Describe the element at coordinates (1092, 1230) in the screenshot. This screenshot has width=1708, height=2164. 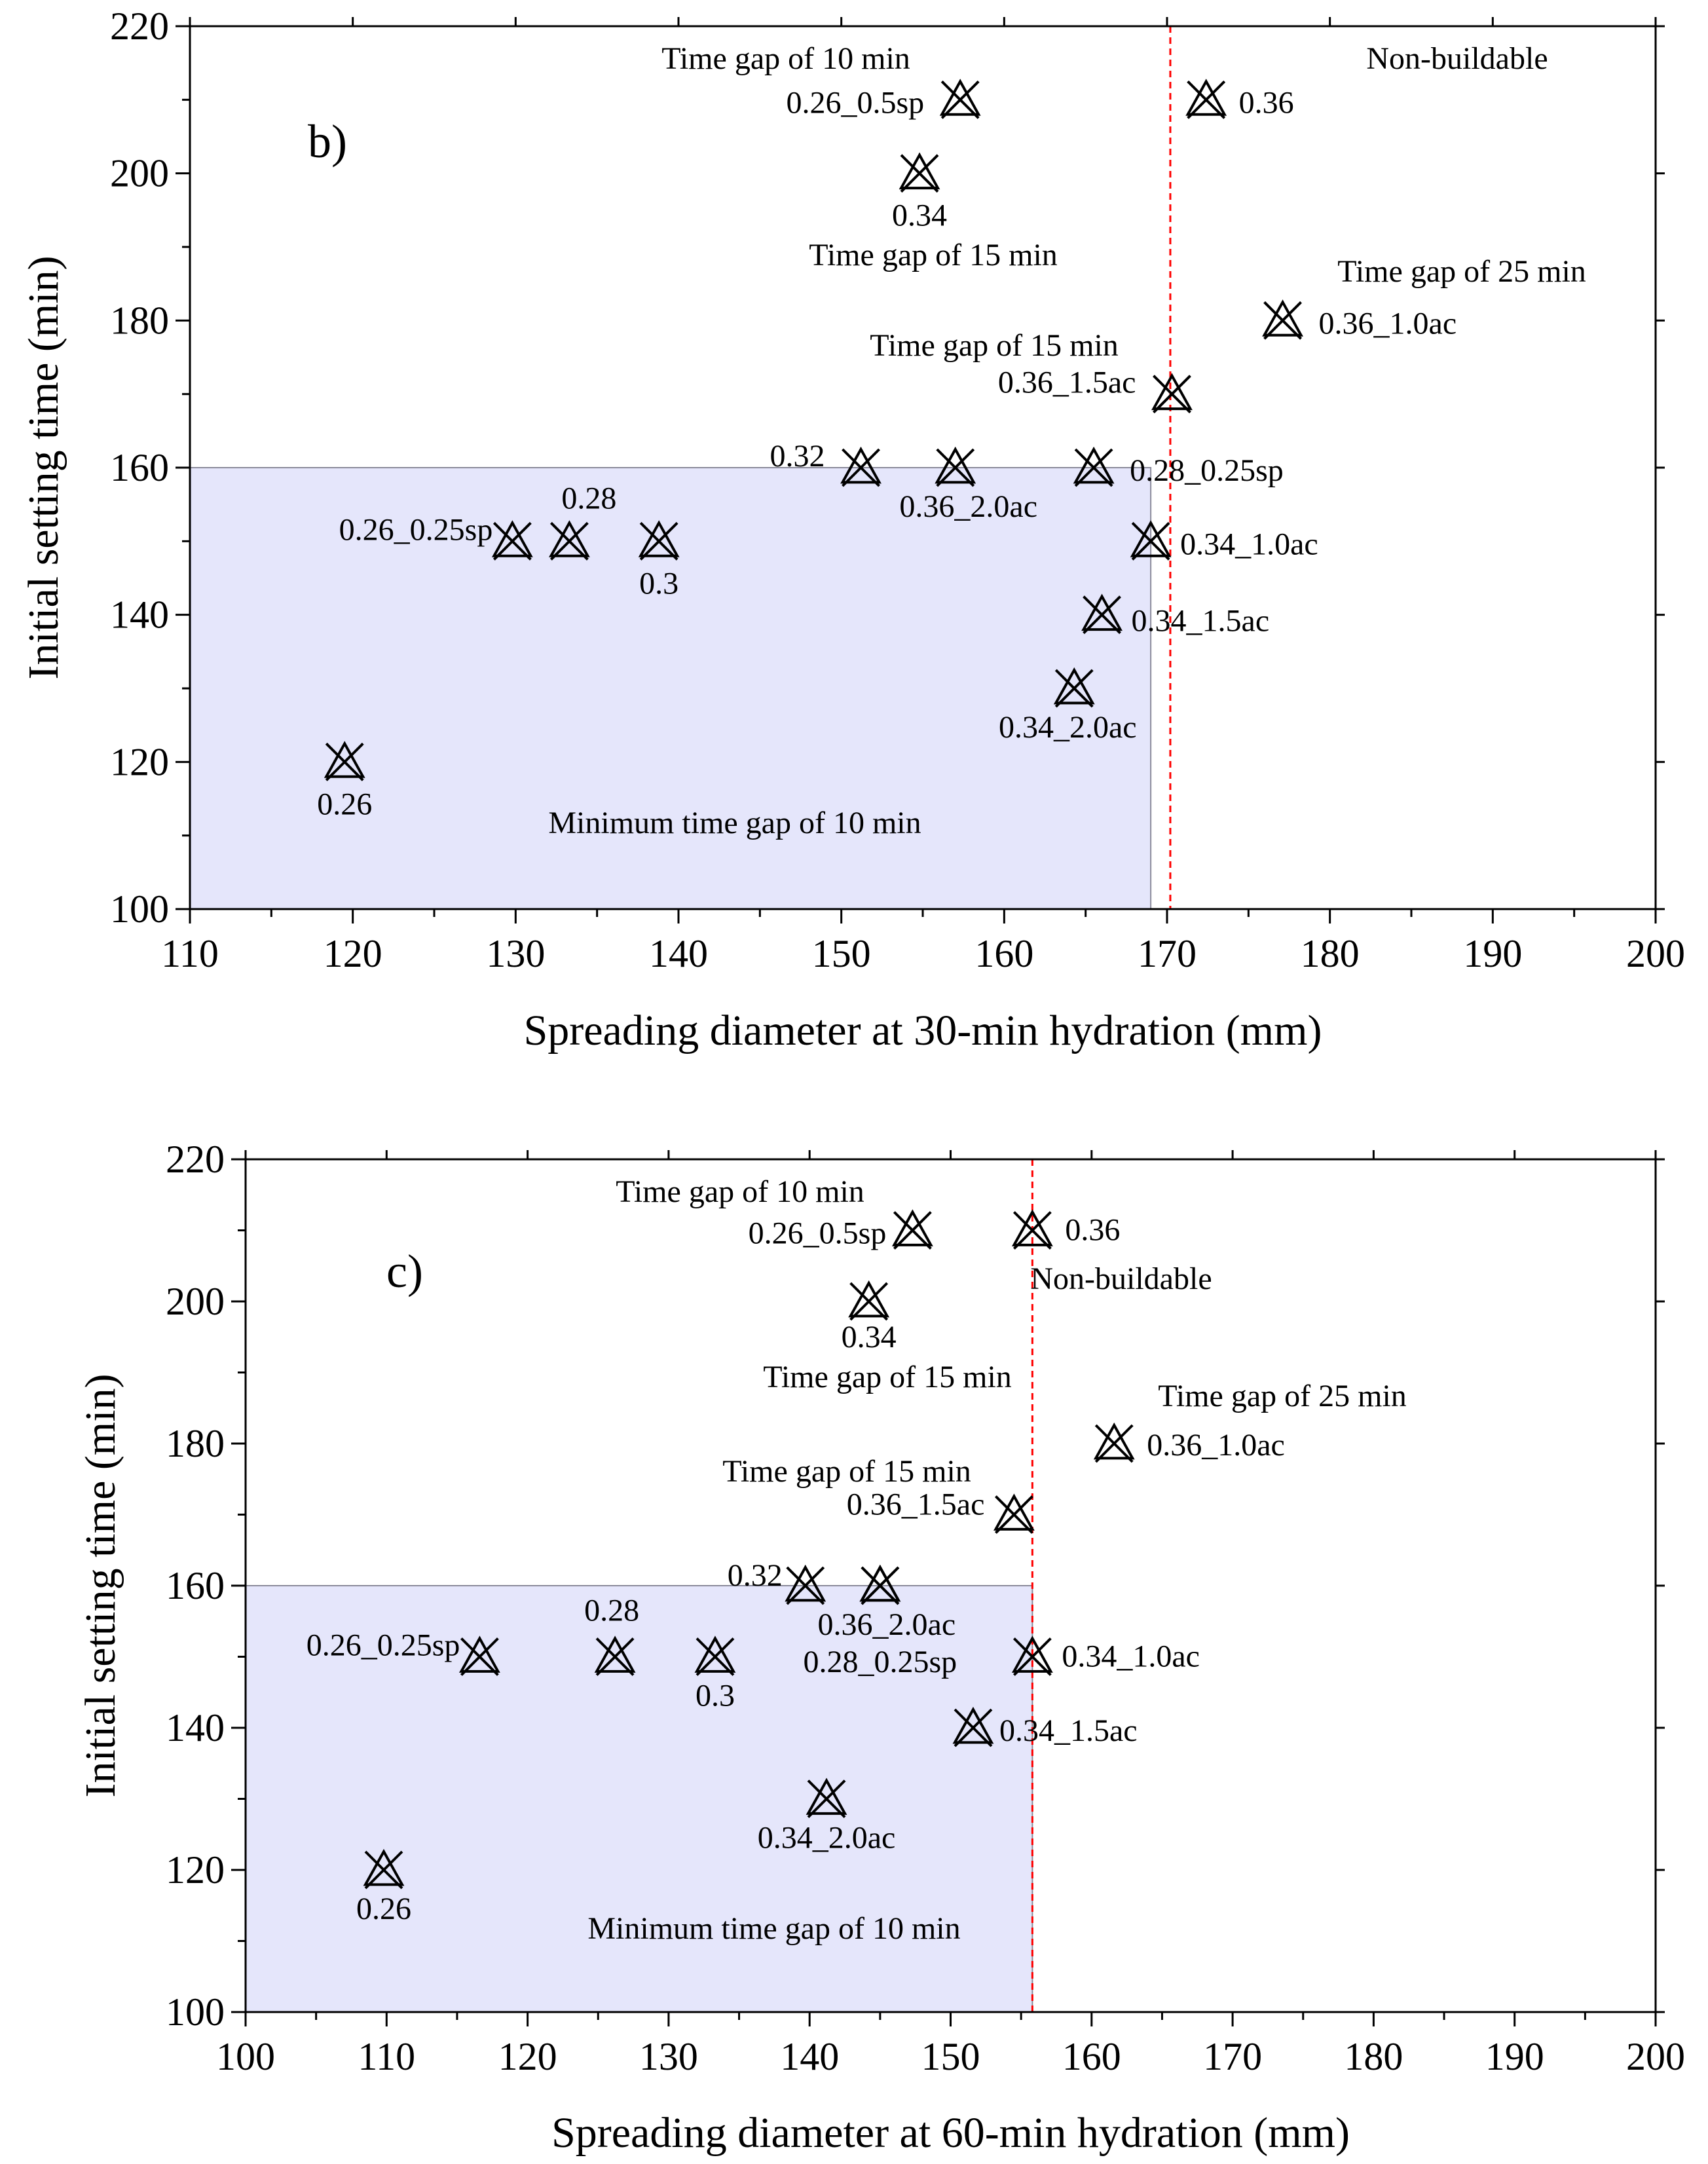
I see `point-label: 0.36` at that location.